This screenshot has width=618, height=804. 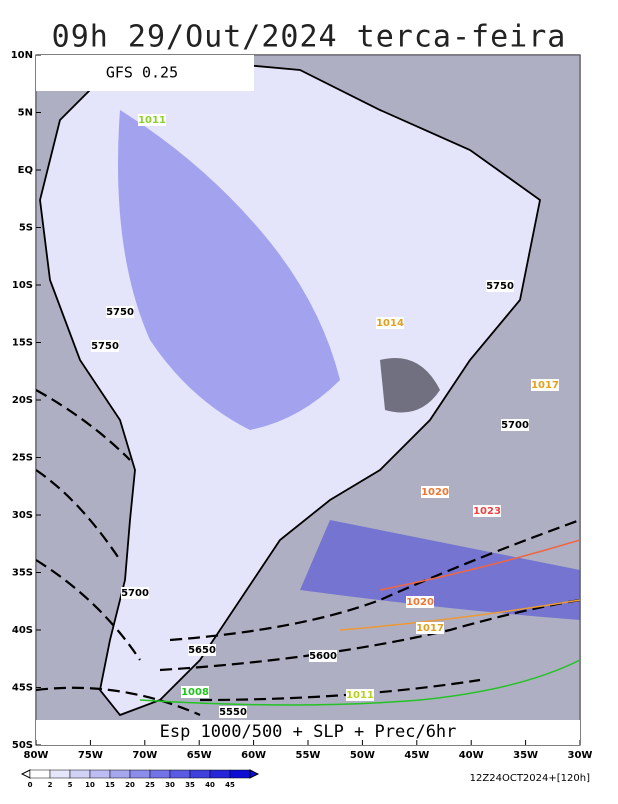 I want to click on run-label: 12Z24OCT2024+[120h], so click(x=530, y=778).